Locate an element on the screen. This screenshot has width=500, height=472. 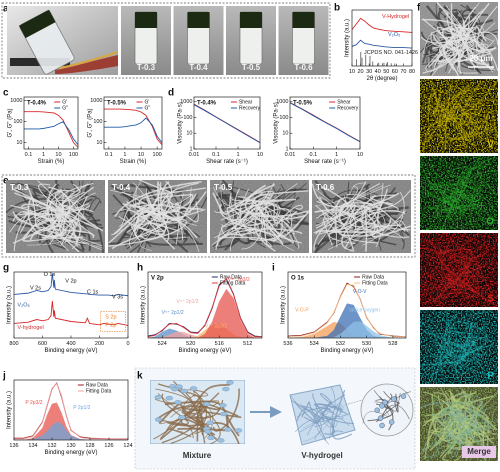
panel-label: j is located at coordinates (4, 376).